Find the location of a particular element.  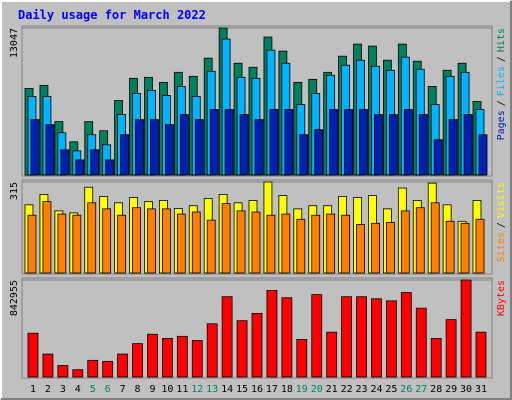

x-tick-label: 8 is located at coordinates (138, 389).